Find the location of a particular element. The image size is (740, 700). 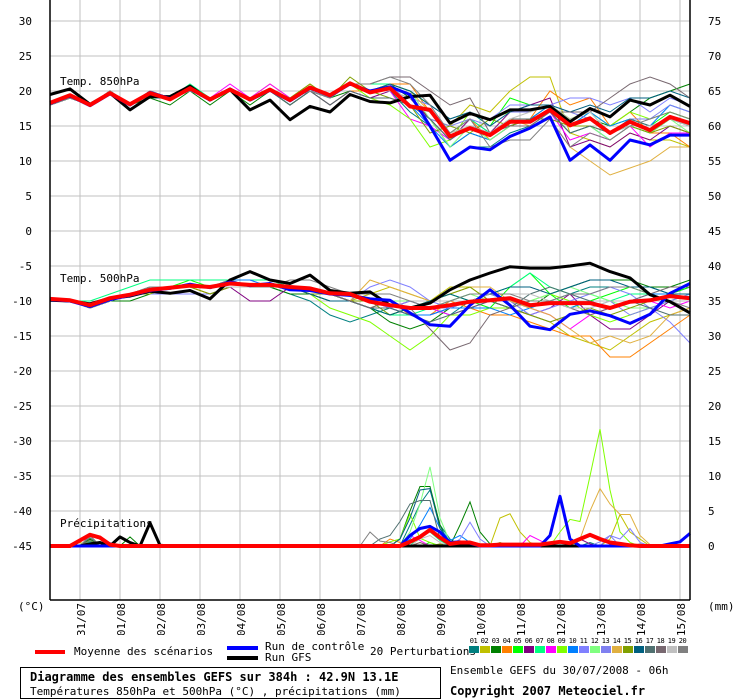

legend-perturbations-label: 20 Perturbations is located at coordinates (423, 651).